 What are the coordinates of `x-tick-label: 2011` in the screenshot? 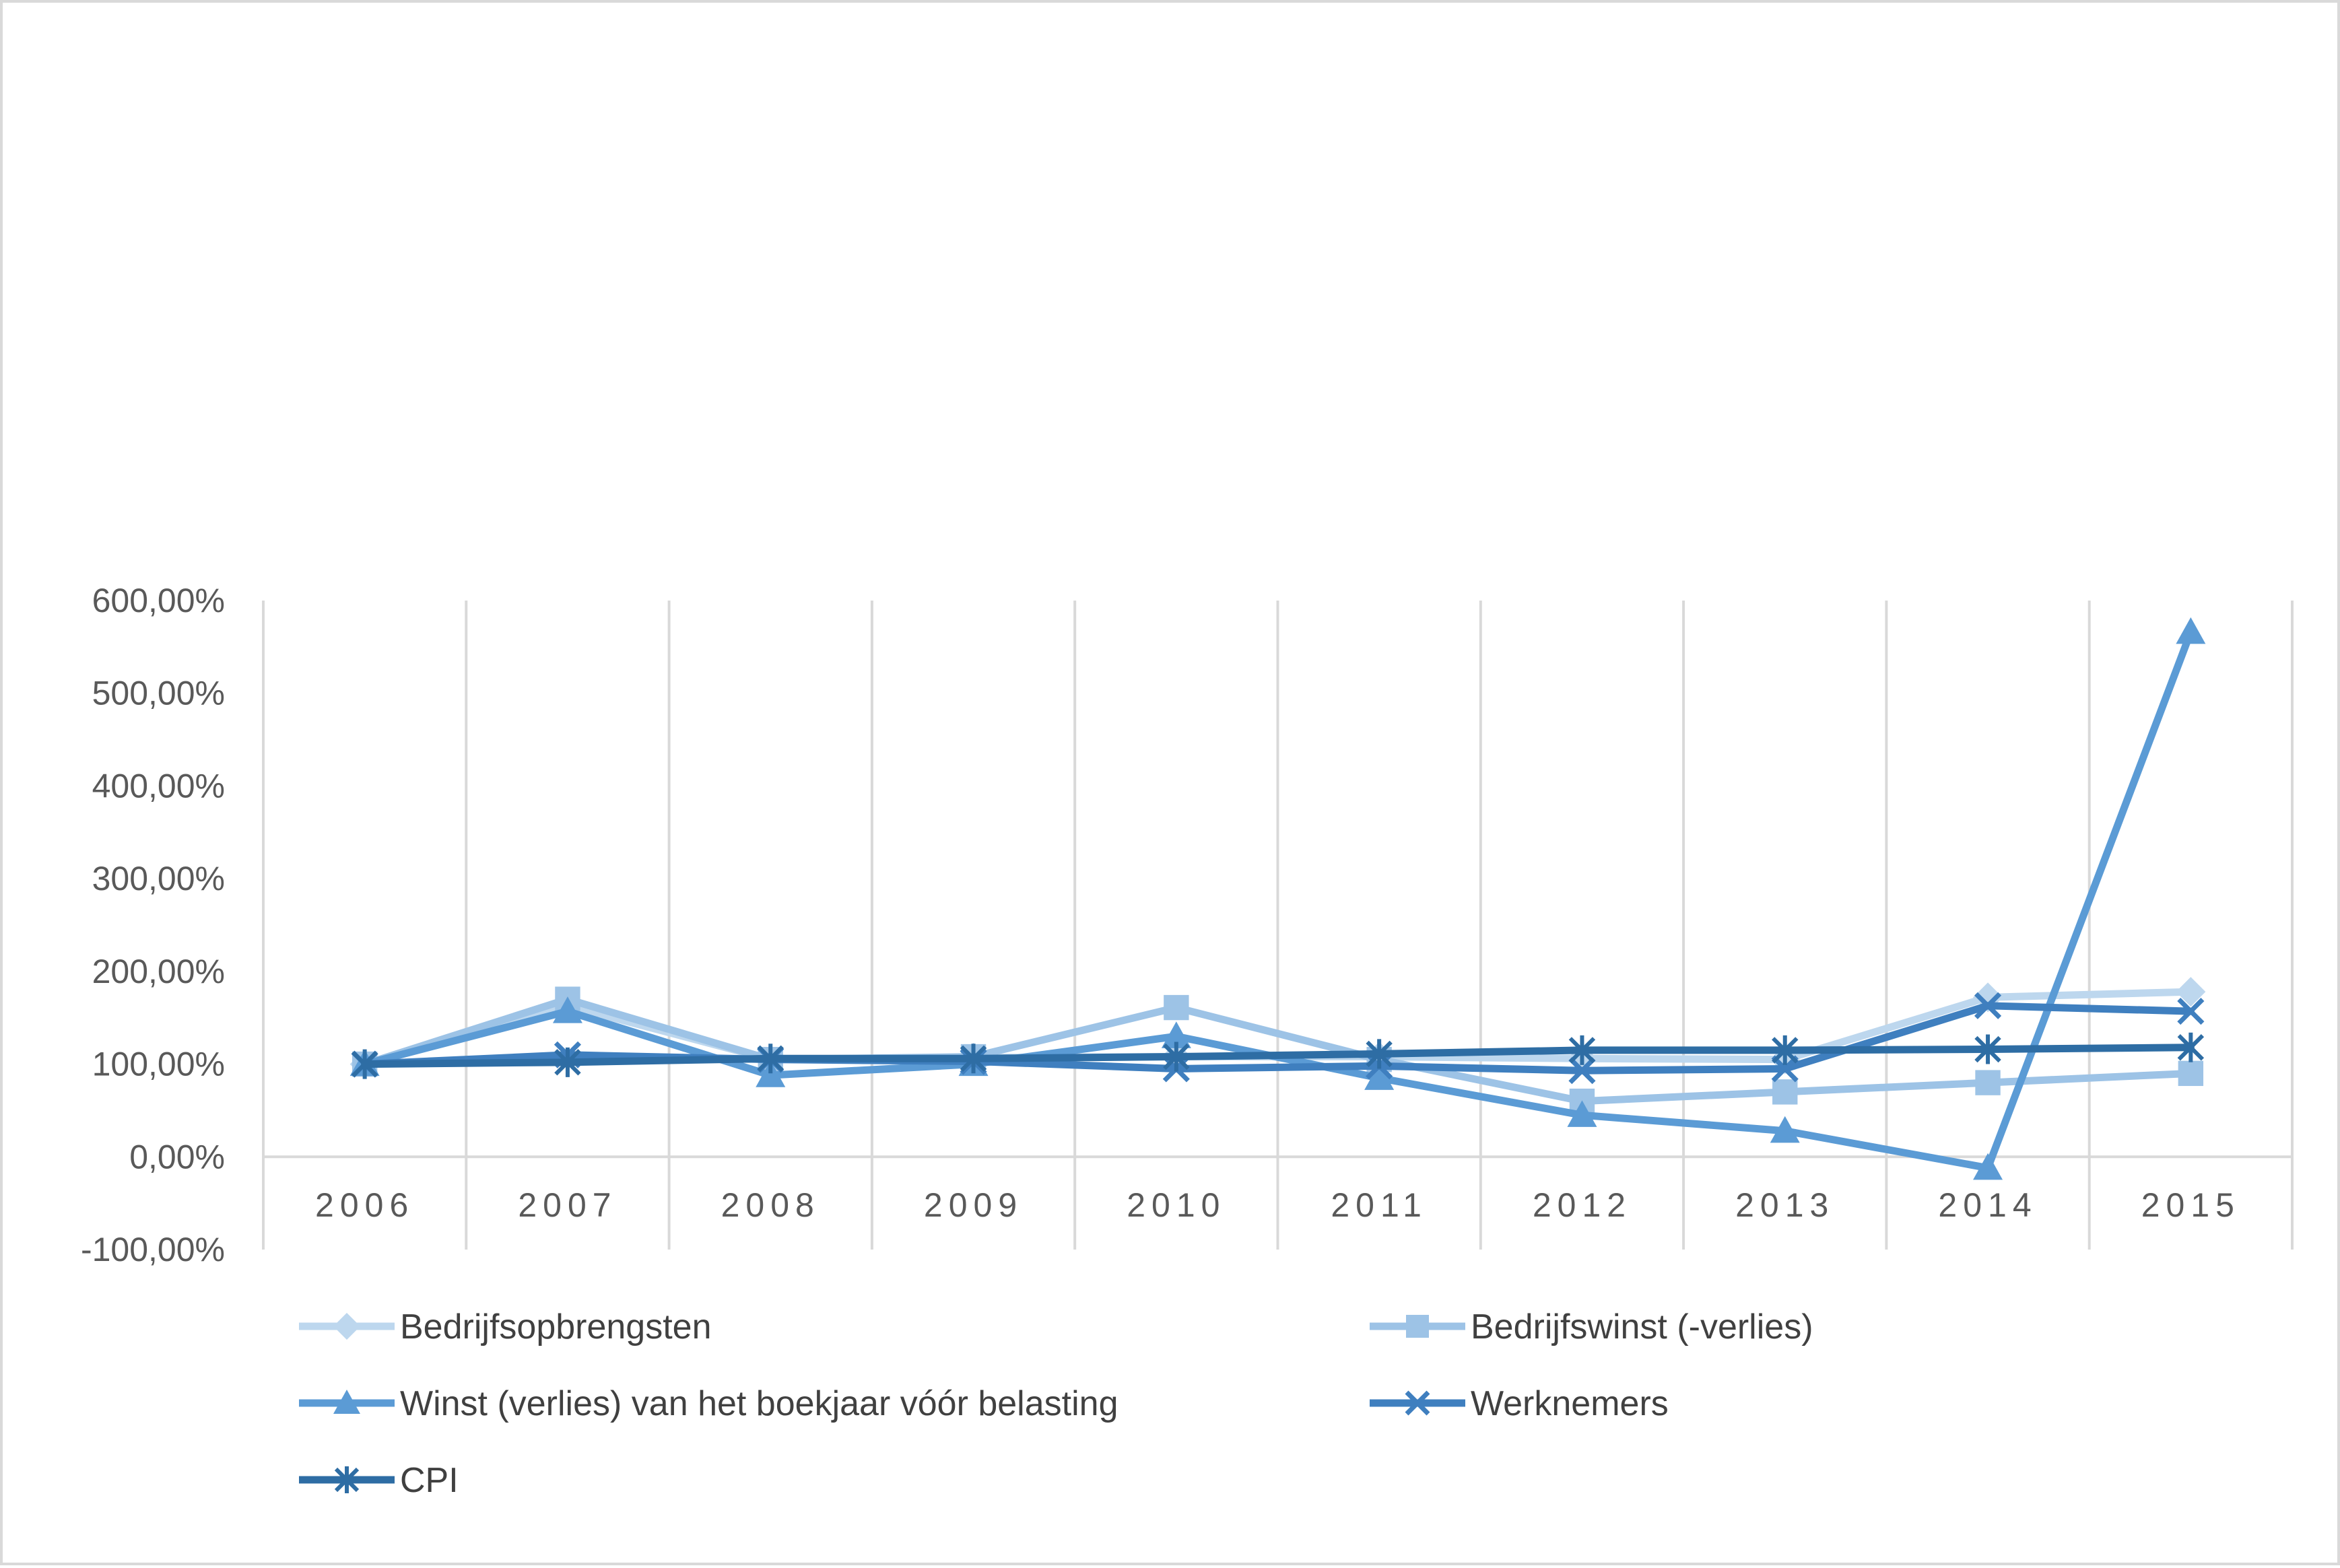 It's located at (1379, 1205).